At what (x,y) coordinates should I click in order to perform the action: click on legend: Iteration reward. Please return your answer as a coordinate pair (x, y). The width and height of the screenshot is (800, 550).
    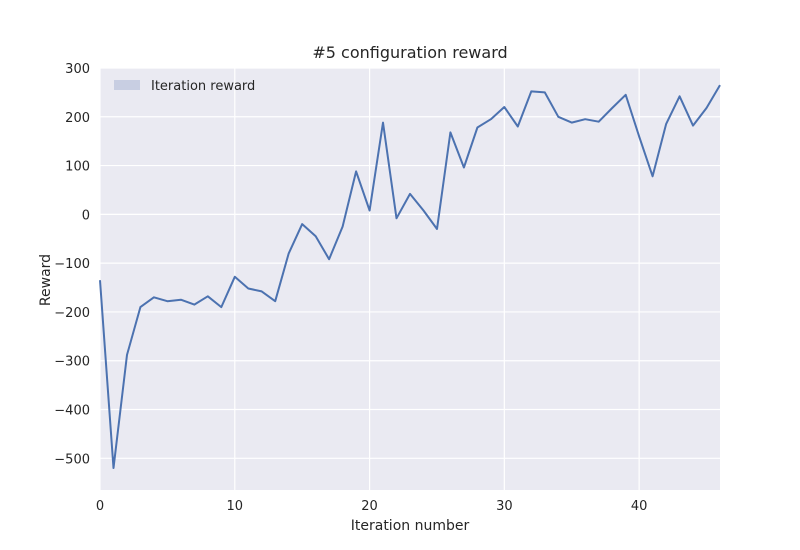
    Looking at the image, I should click on (184, 86).